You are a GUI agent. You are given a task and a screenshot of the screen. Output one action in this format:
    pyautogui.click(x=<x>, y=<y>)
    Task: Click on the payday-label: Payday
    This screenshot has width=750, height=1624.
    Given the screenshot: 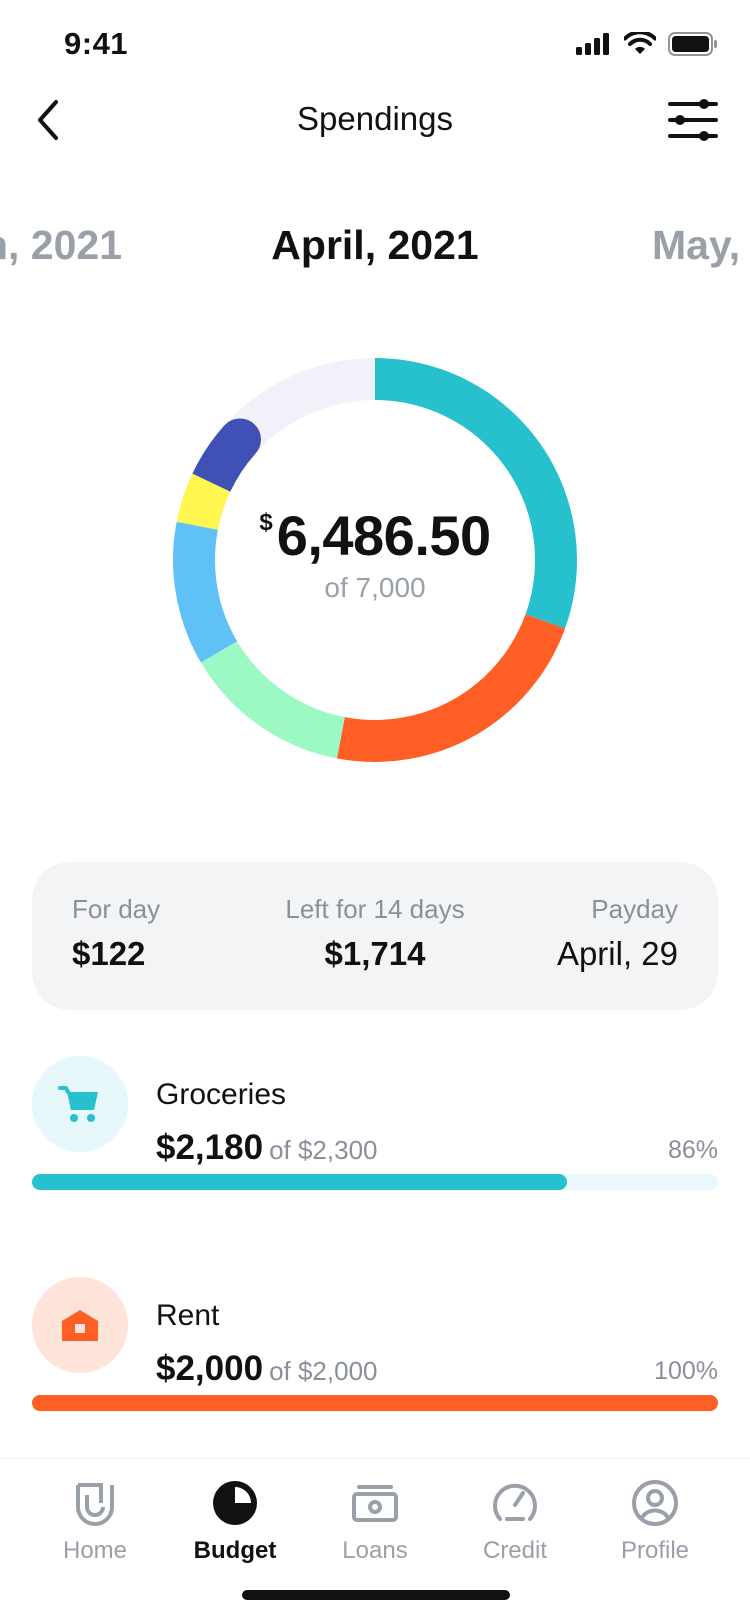 What is the action you would take?
    pyautogui.click(x=634, y=909)
    